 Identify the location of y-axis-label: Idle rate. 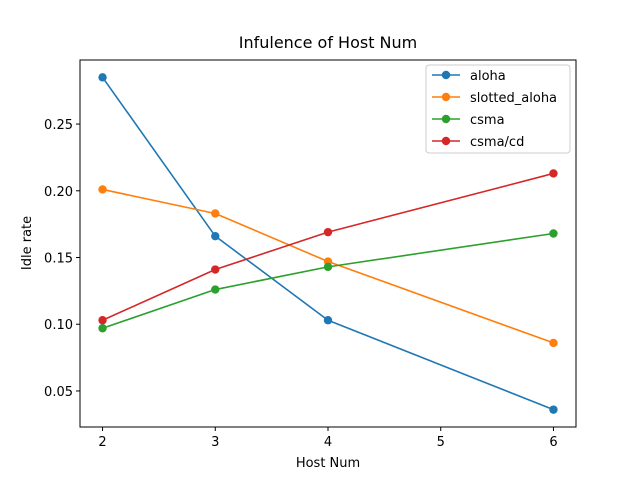
(27, 243).